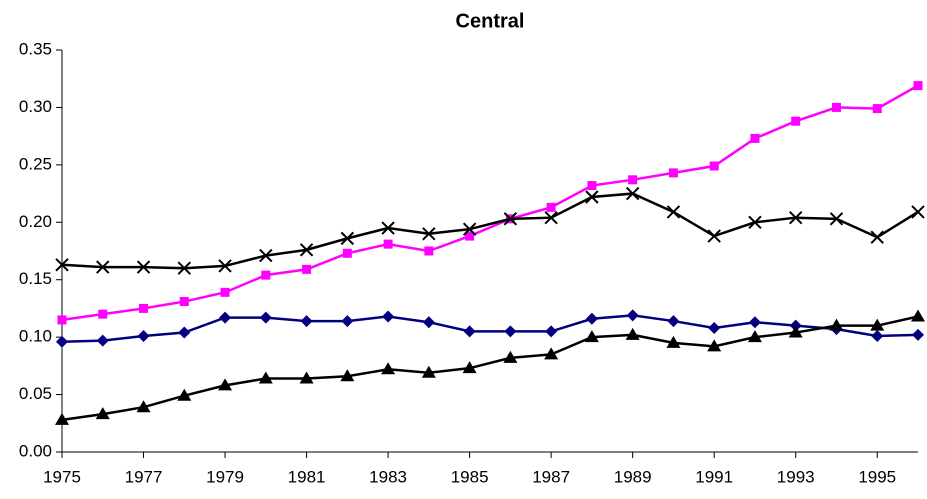  Describe the element at coordinates (633, 476) in the screenshot. I see `x-tick-label: 1989` at that location.